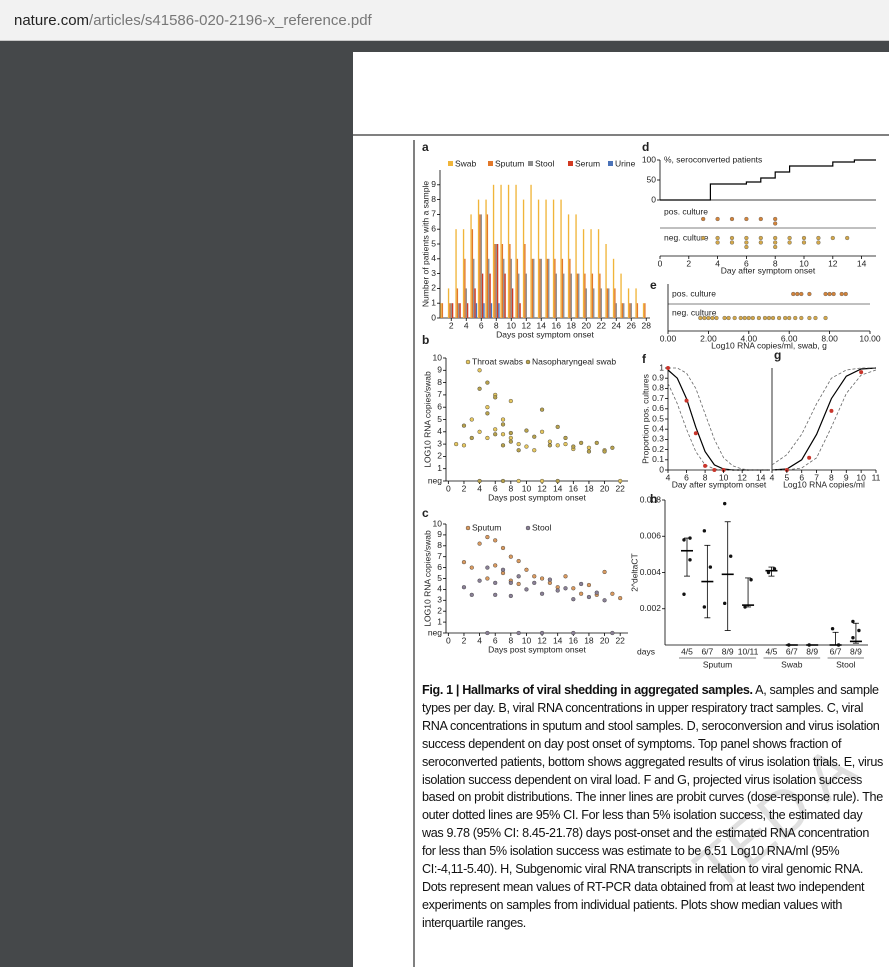 The width and height of the screenshot is (889, 967). What do you see at coordinates (439, 419) in the screenshot?
I see `y-tick-label: 5` at bounding box center [439, 419].